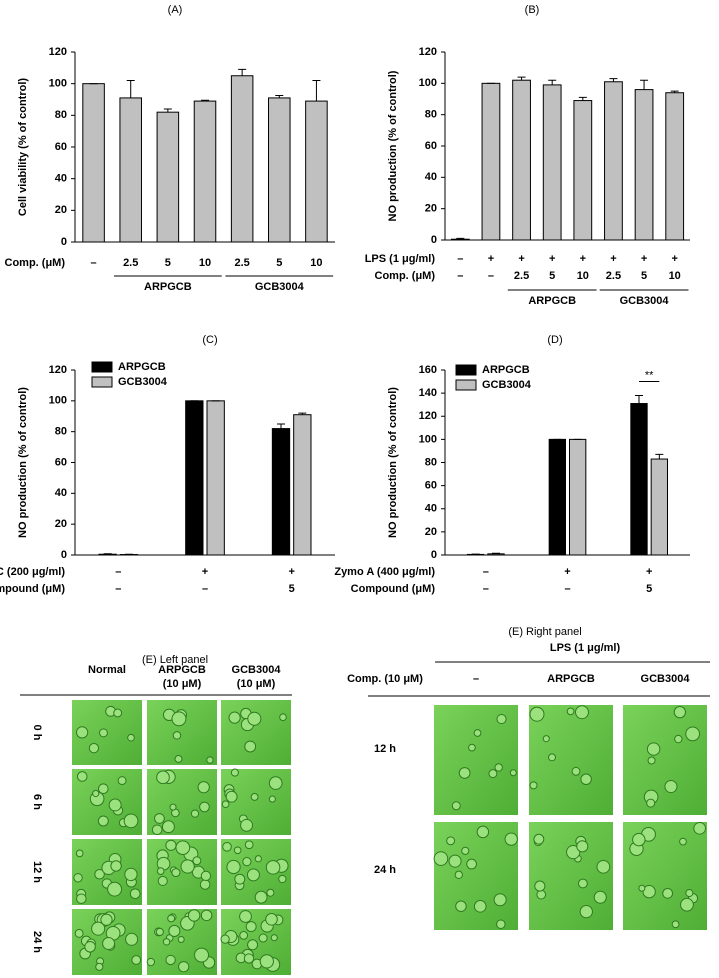  Describe the element at coordinates (571, 760) in the screenshot. I see `cell-image` at that location.